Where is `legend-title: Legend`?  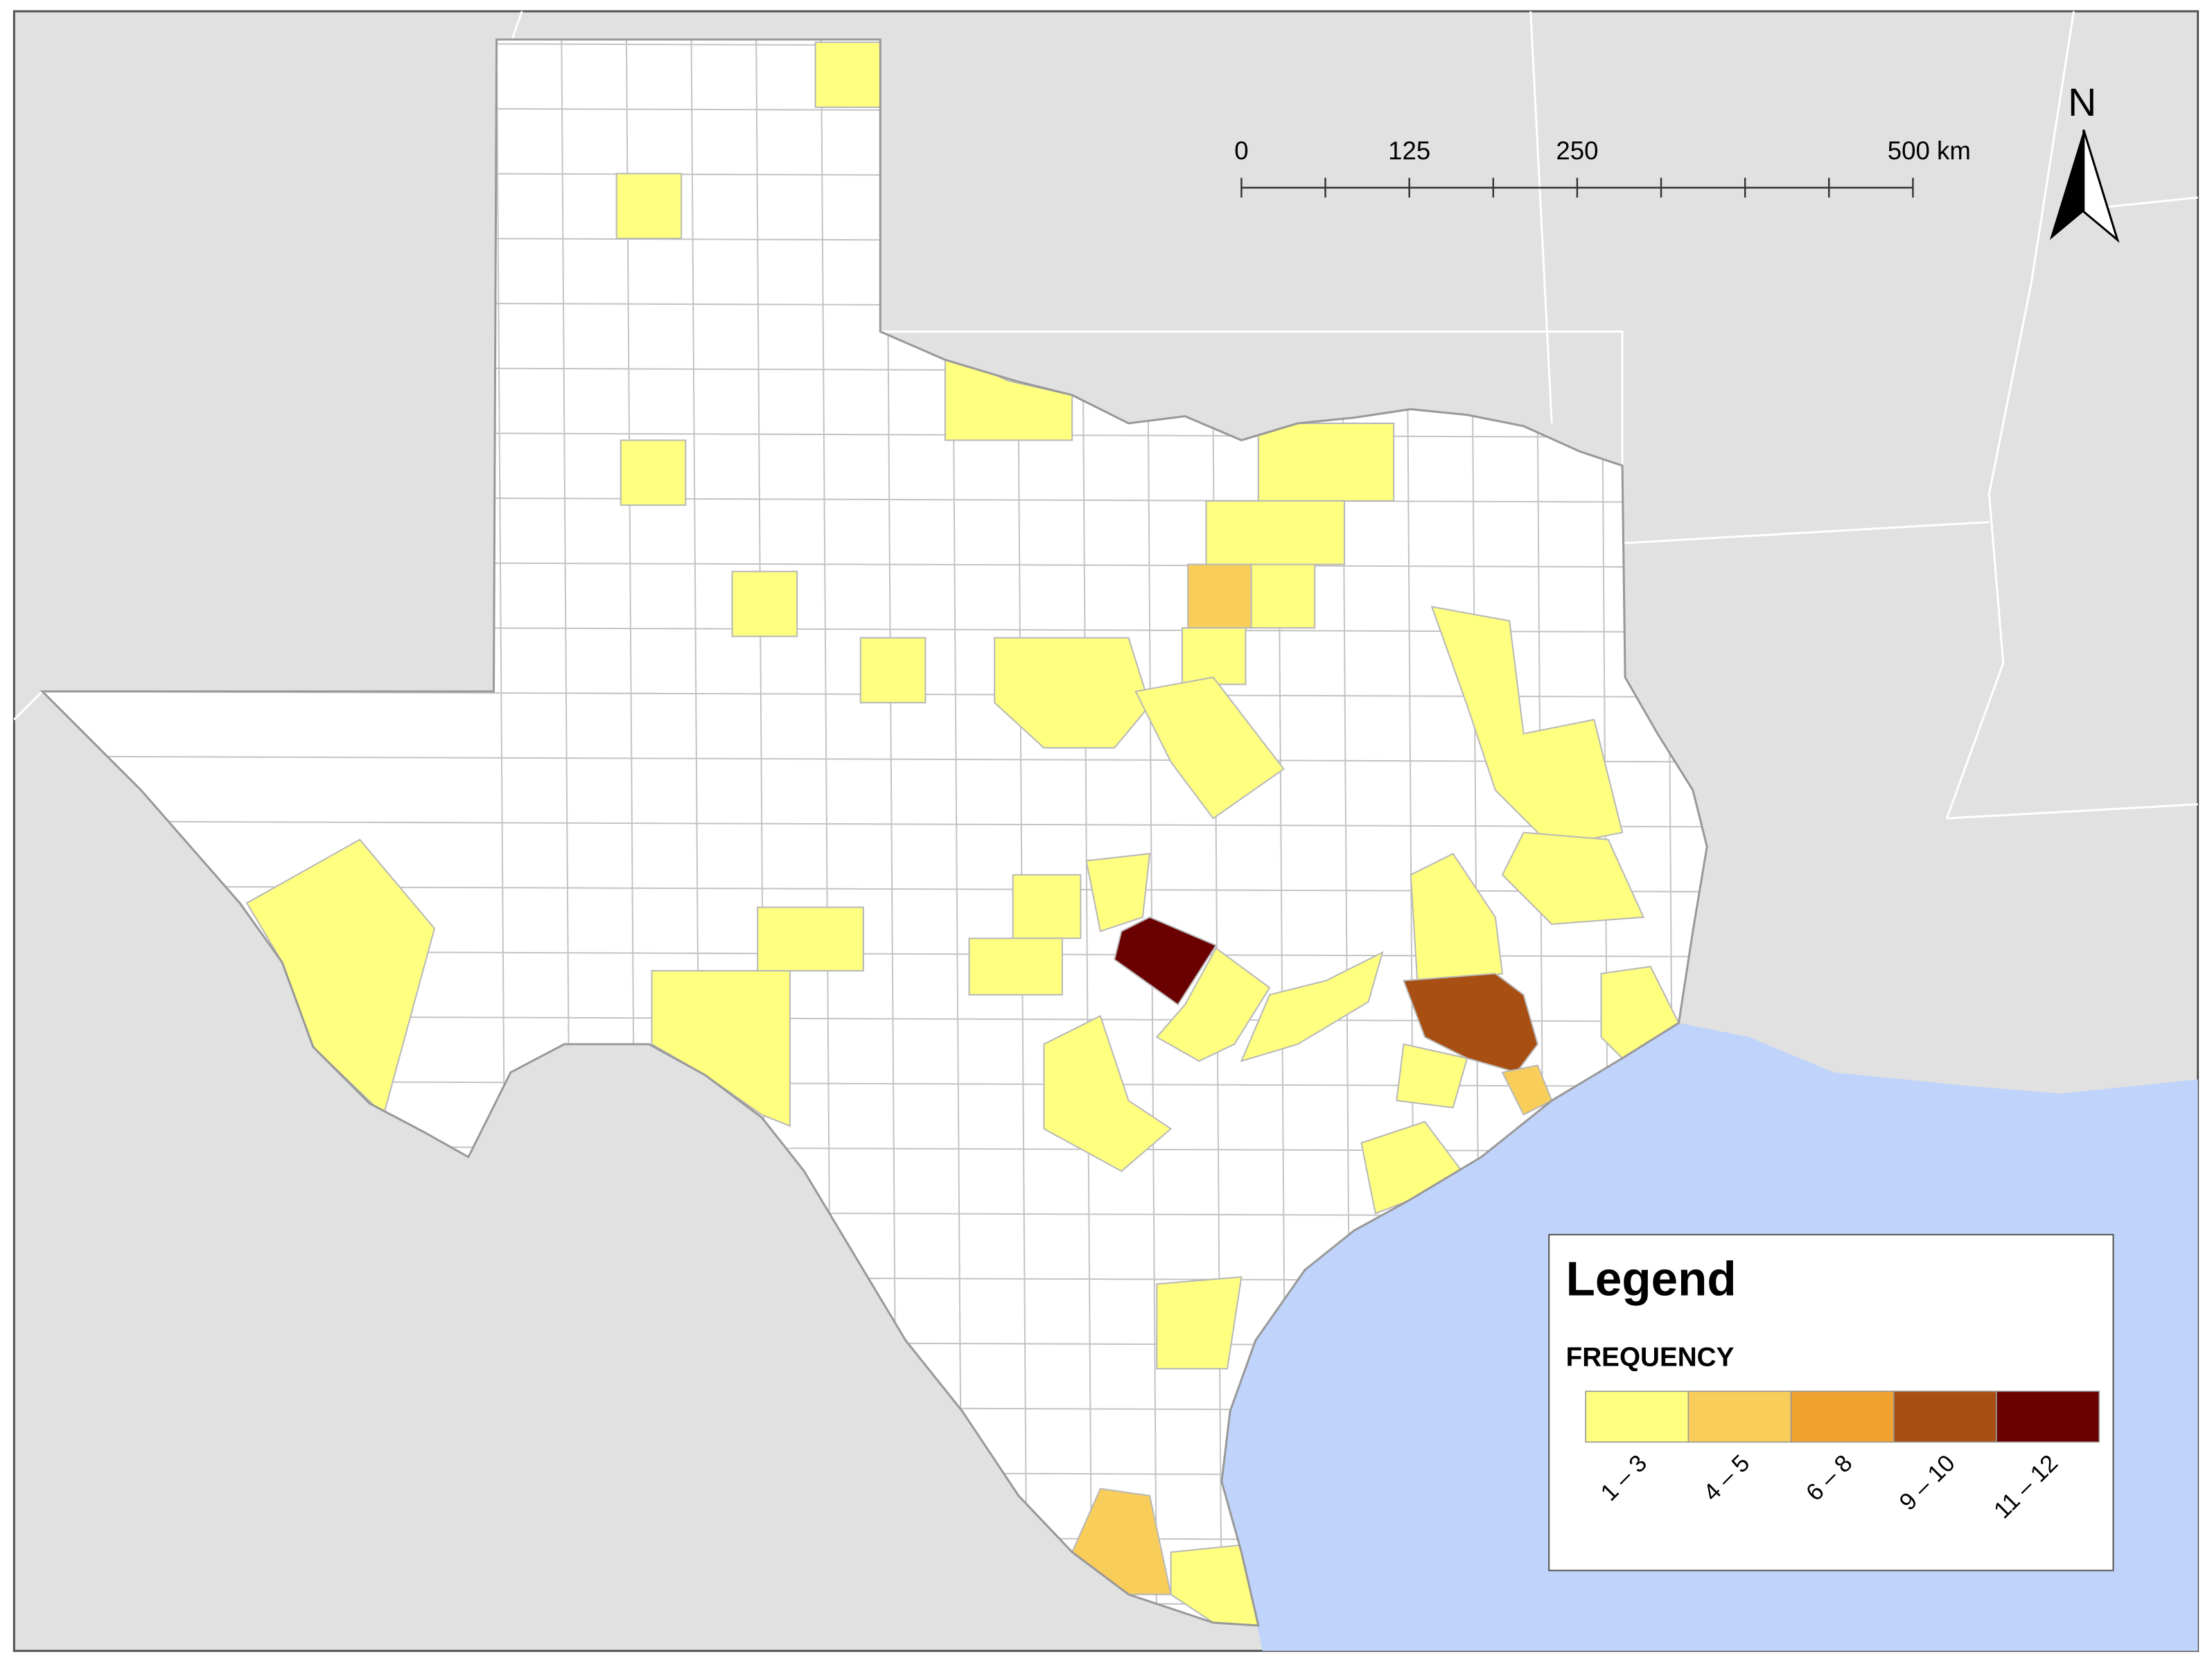
legend-title: Legend is located at coordinates (1651, 1278).